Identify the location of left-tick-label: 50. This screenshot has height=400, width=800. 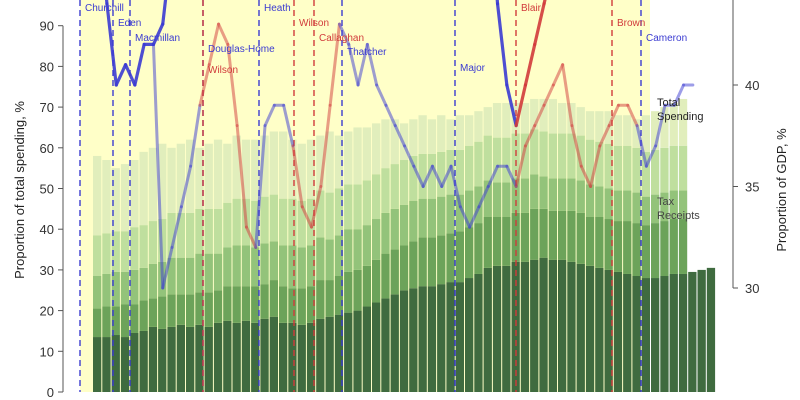
(47, 189).